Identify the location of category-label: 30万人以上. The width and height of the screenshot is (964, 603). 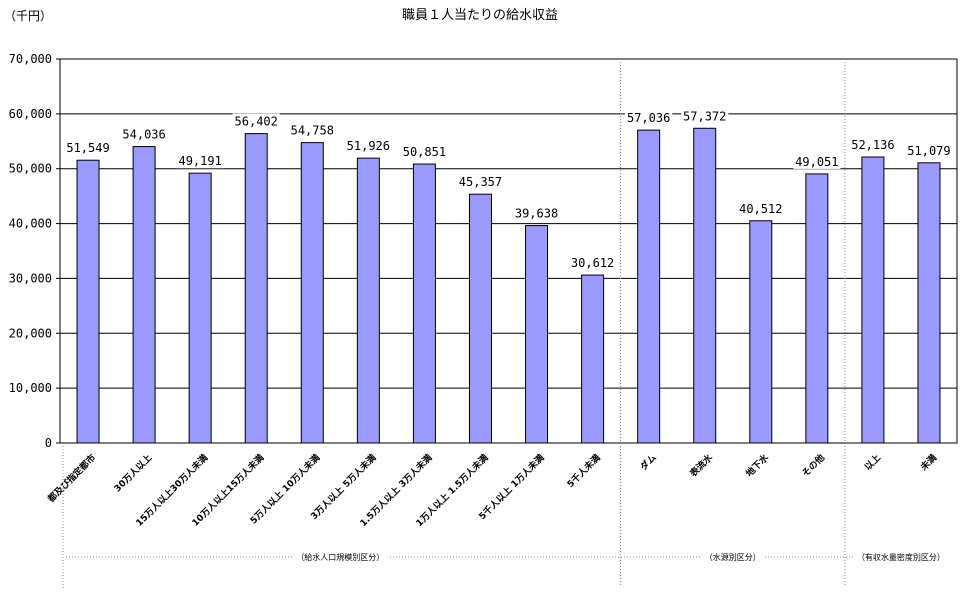
(132, 473).